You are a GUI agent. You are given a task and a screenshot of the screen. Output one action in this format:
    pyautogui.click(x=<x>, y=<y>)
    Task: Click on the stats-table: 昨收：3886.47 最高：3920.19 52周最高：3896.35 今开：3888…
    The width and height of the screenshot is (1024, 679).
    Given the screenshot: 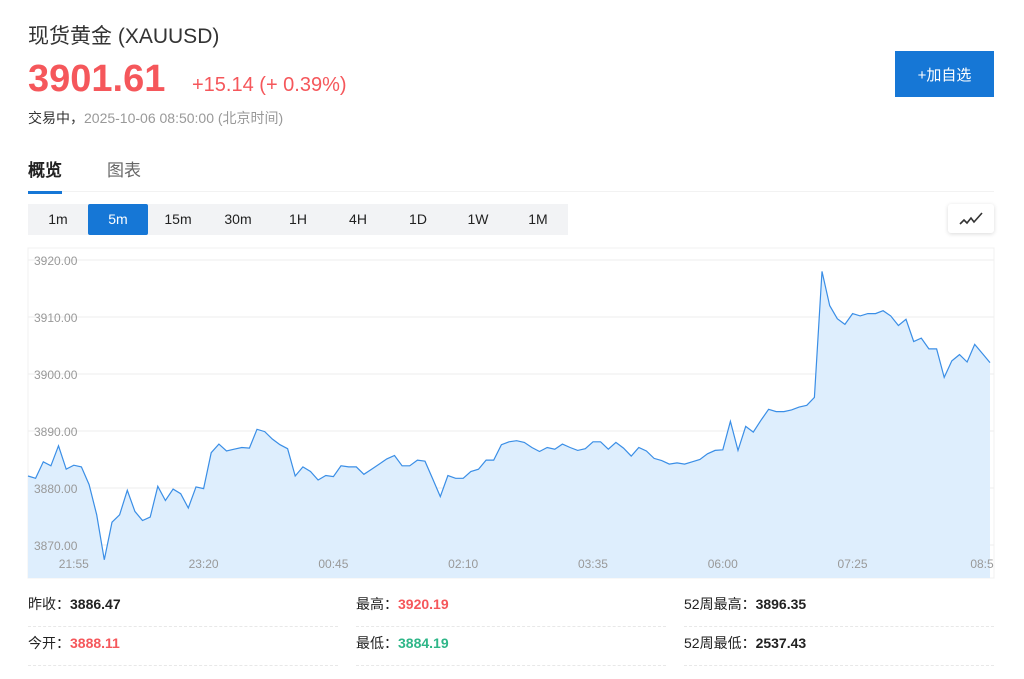 What is the action you would take?
    pyautogui.click(x=511, y=629)
    